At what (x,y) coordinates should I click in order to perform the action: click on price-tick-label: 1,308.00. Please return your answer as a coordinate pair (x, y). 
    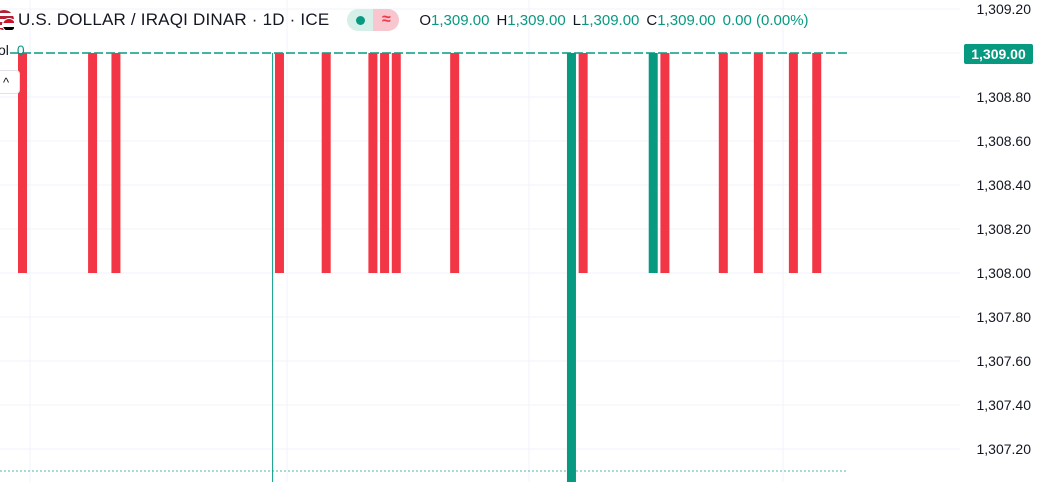
    Looking at the image, I should click on (1004, 273).